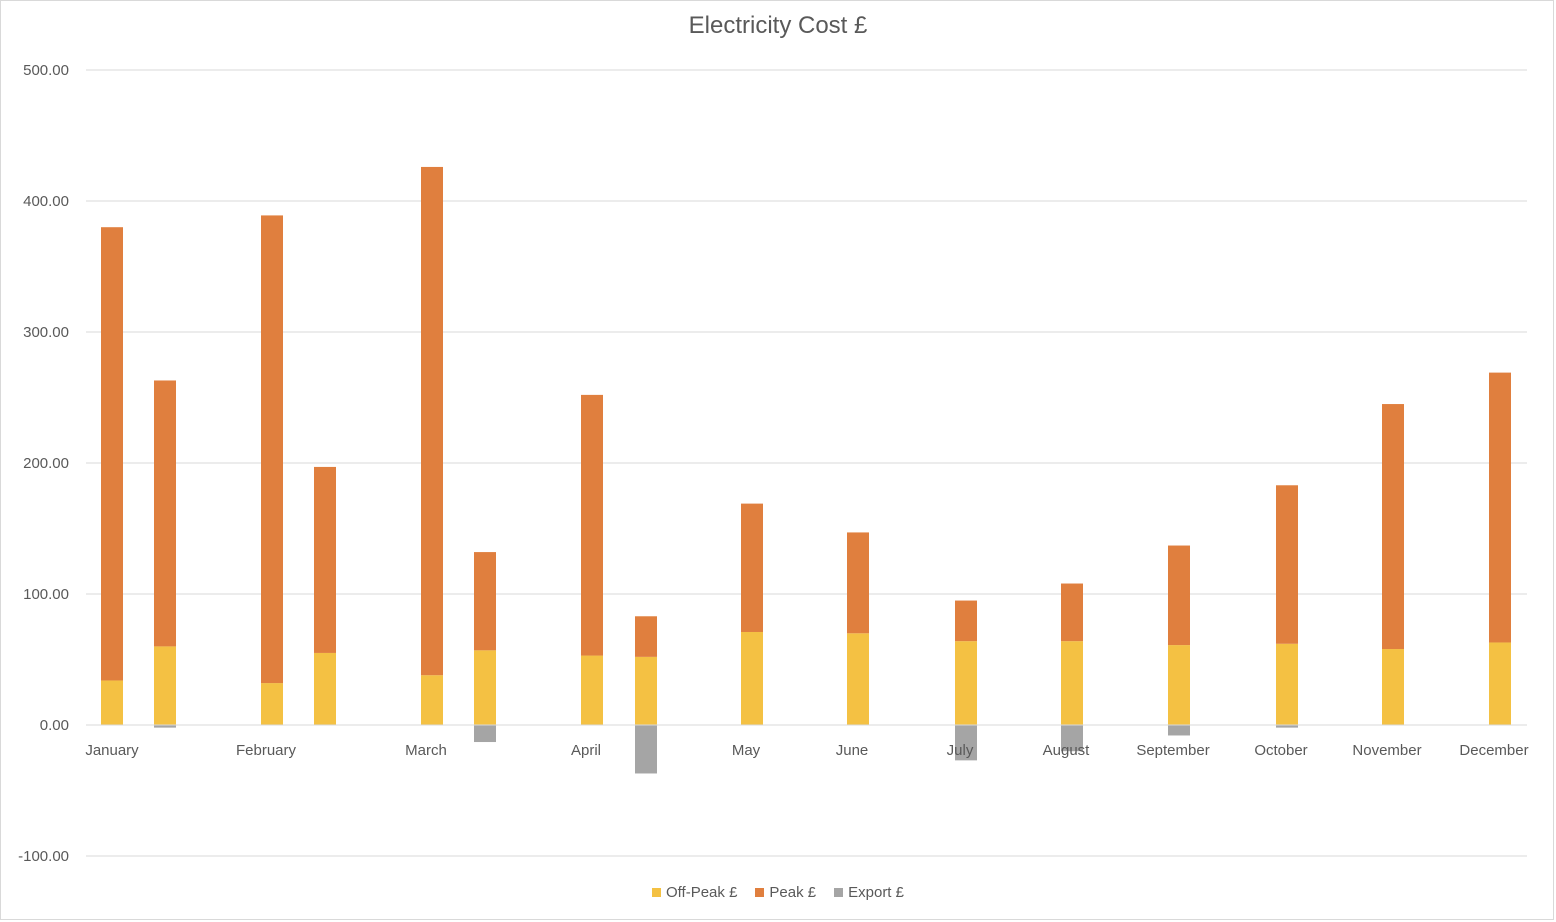  Describe the element at coordinates (701, 892) in the screenshot. I see `legend-label-offpeak: Off-Peak £` at that location.